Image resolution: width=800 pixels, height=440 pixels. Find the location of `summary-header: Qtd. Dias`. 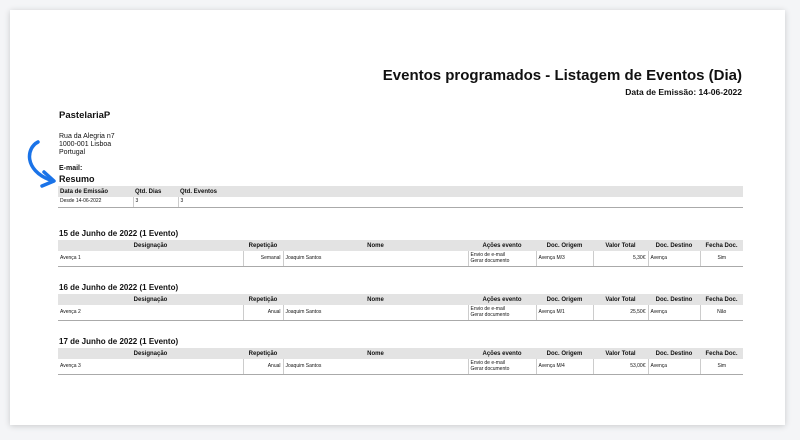

summary-header: Qtd. Dias is located at coordinates (155, 191).